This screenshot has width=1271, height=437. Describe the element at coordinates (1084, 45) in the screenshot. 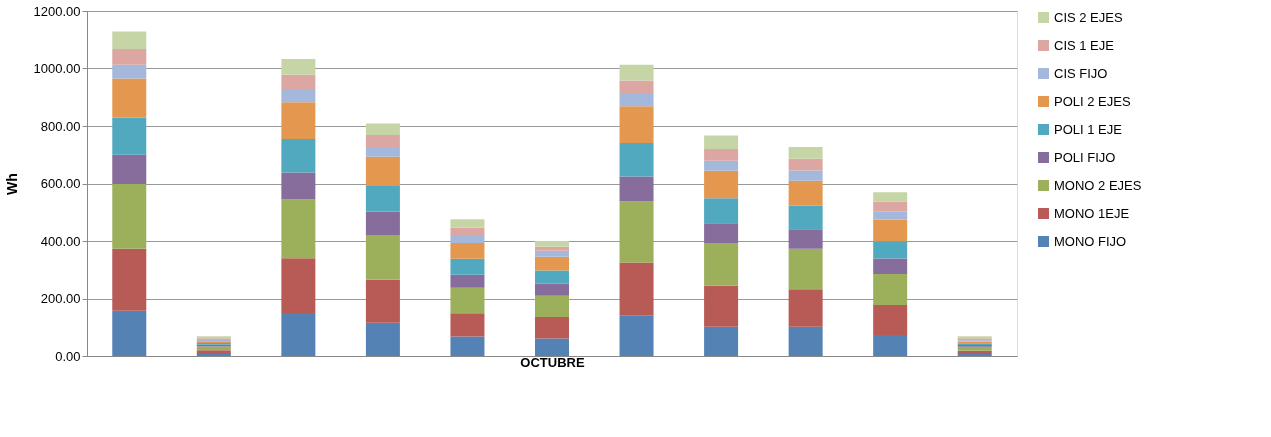

I see `legend-label: CIS 1 EJE` at that location.